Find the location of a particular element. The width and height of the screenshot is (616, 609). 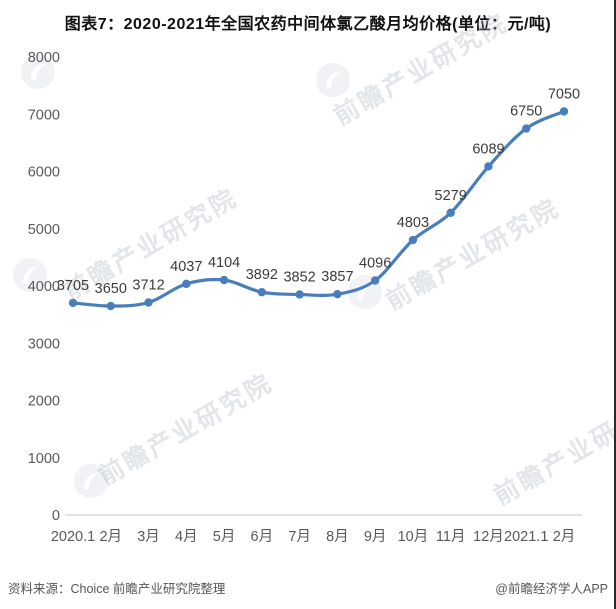

y-tick-label: 0 is located at coordinates (56, 516).